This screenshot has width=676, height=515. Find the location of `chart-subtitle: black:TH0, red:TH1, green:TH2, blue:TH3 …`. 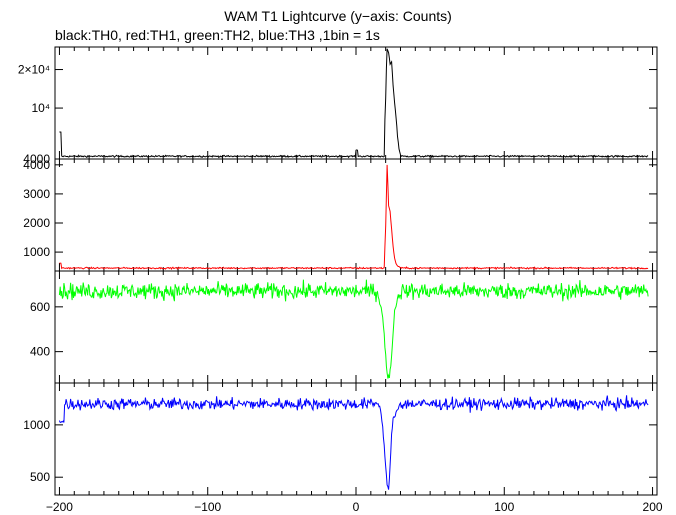

chart-subtitle: black:TH0, red:TH1, green:TH2, blue:TH3 … is located at coordinates (217, 35).